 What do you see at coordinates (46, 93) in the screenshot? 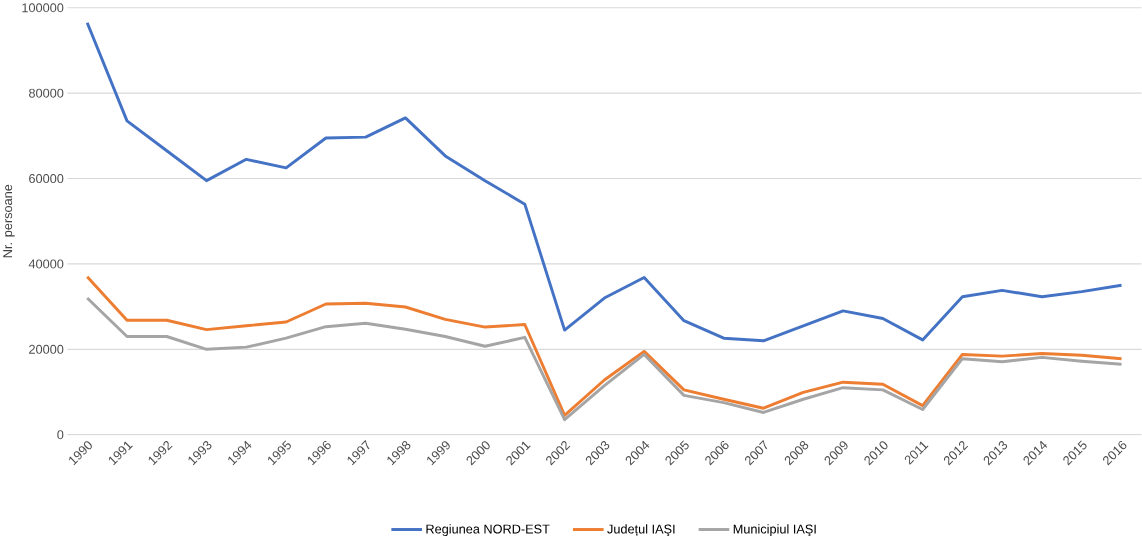
I see `y-tick-label: 80000` at bounding box center [46, 93].